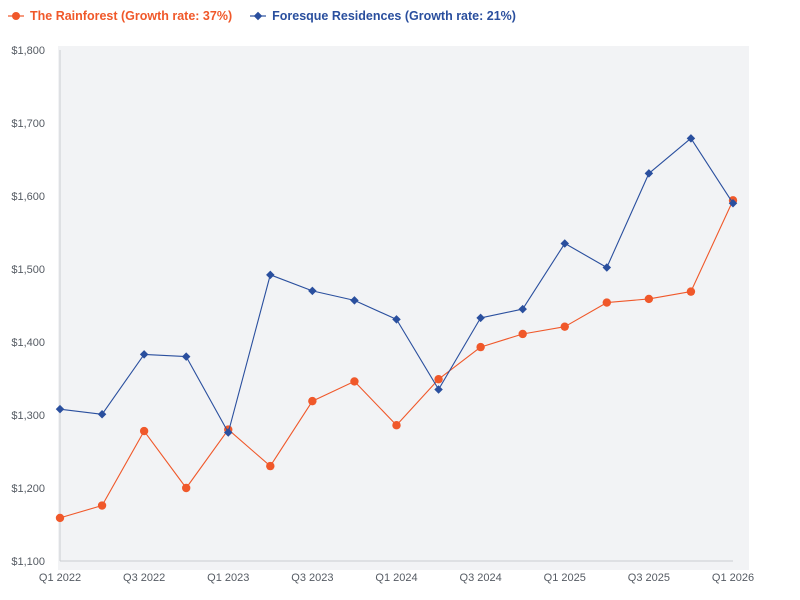 The height and width of the screenshot is (600, 800). What do you see at coordinates (258, 16) in the screenshot?
I see `legend-marker-foresque` at bounding box center [258, 16].